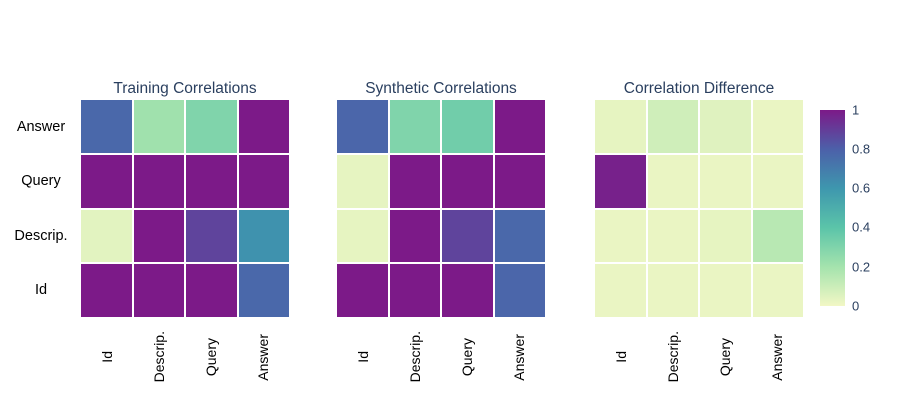 The width and height of the screenshot is (900, 400). Describe the element at coordinates (414, 236) in the screenshot. I see `heatmap-2-cell-r2c1` at that location.